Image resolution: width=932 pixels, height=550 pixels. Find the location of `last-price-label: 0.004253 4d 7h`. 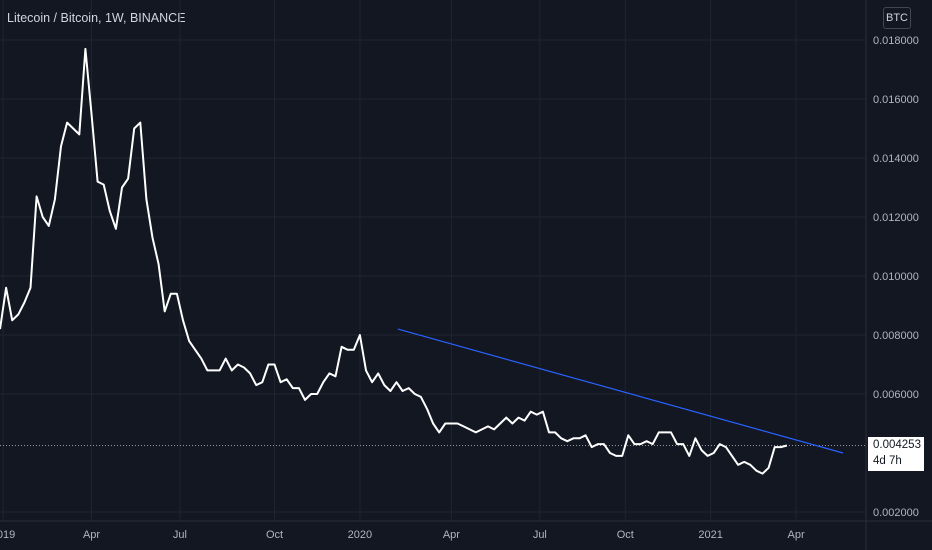

last-price-label: 0.004253 4d 7h is located at coordinates (896, 454).